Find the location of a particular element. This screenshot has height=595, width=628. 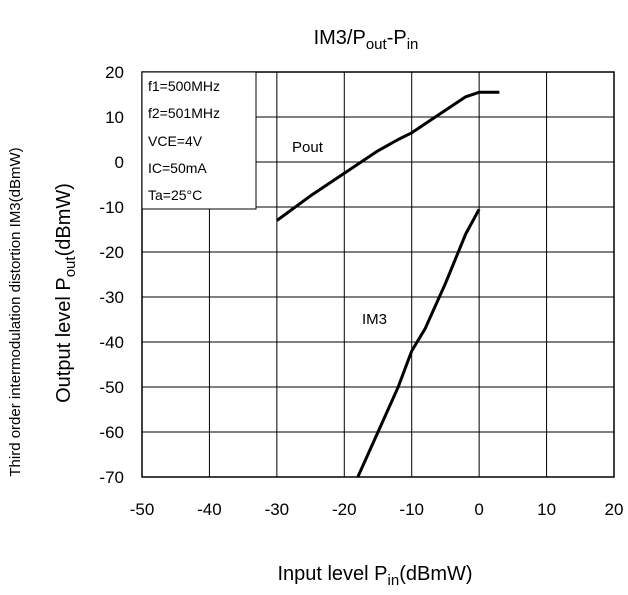

y-tick-label: -60 is located at coordinates (111, 432).